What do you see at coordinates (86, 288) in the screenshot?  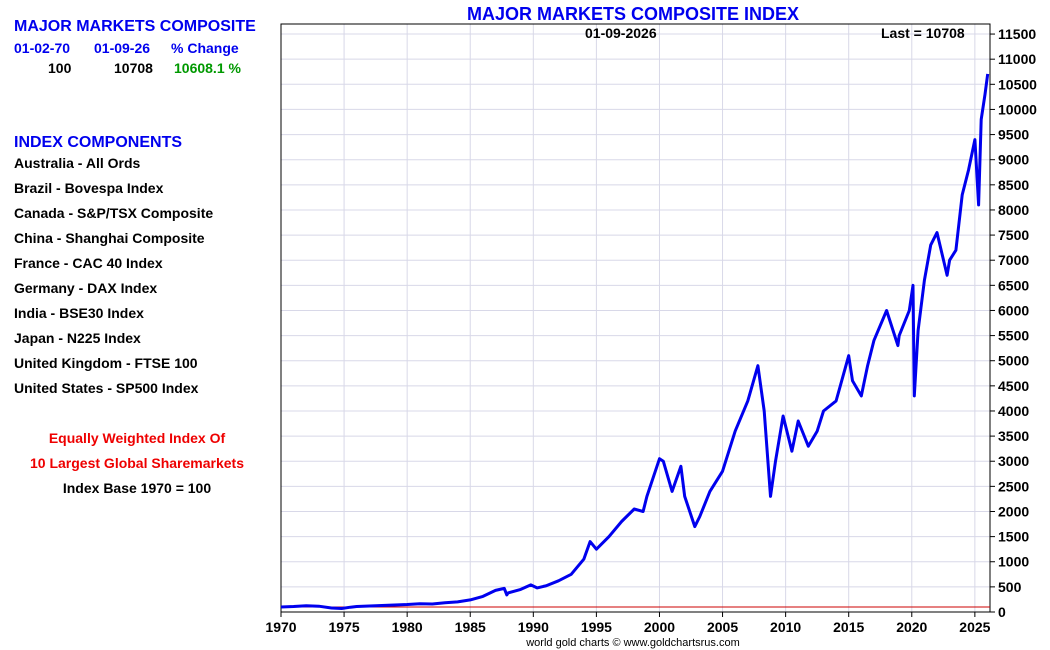 I see `component-item: Germany - DAX Index` at bounding box center [86, 288].